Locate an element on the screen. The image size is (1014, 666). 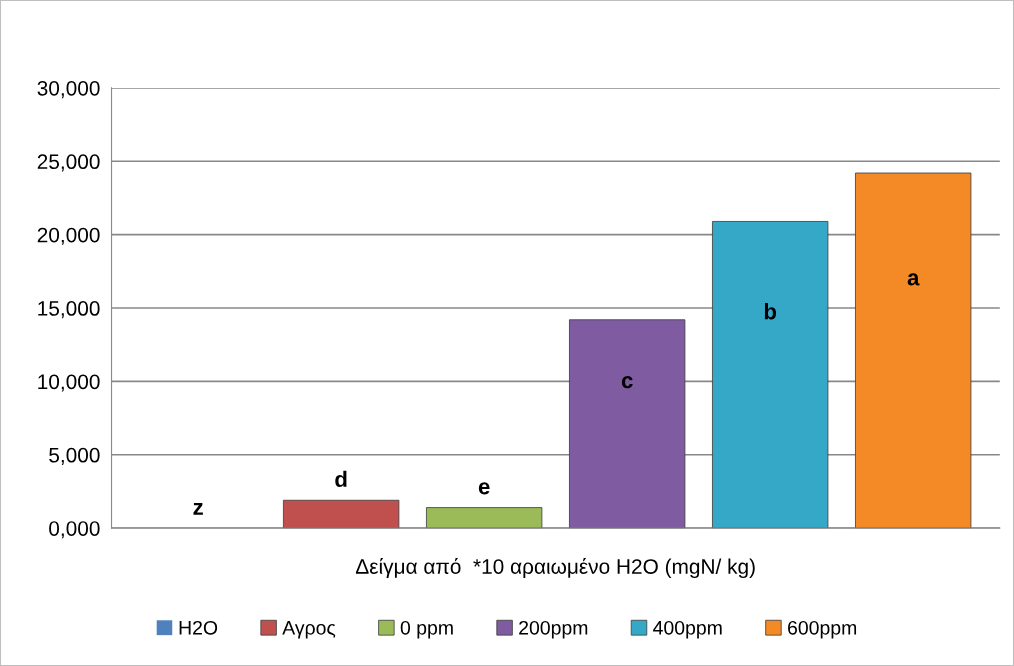
y-tick-label: 0,000 is located at coordinates (74, 530).